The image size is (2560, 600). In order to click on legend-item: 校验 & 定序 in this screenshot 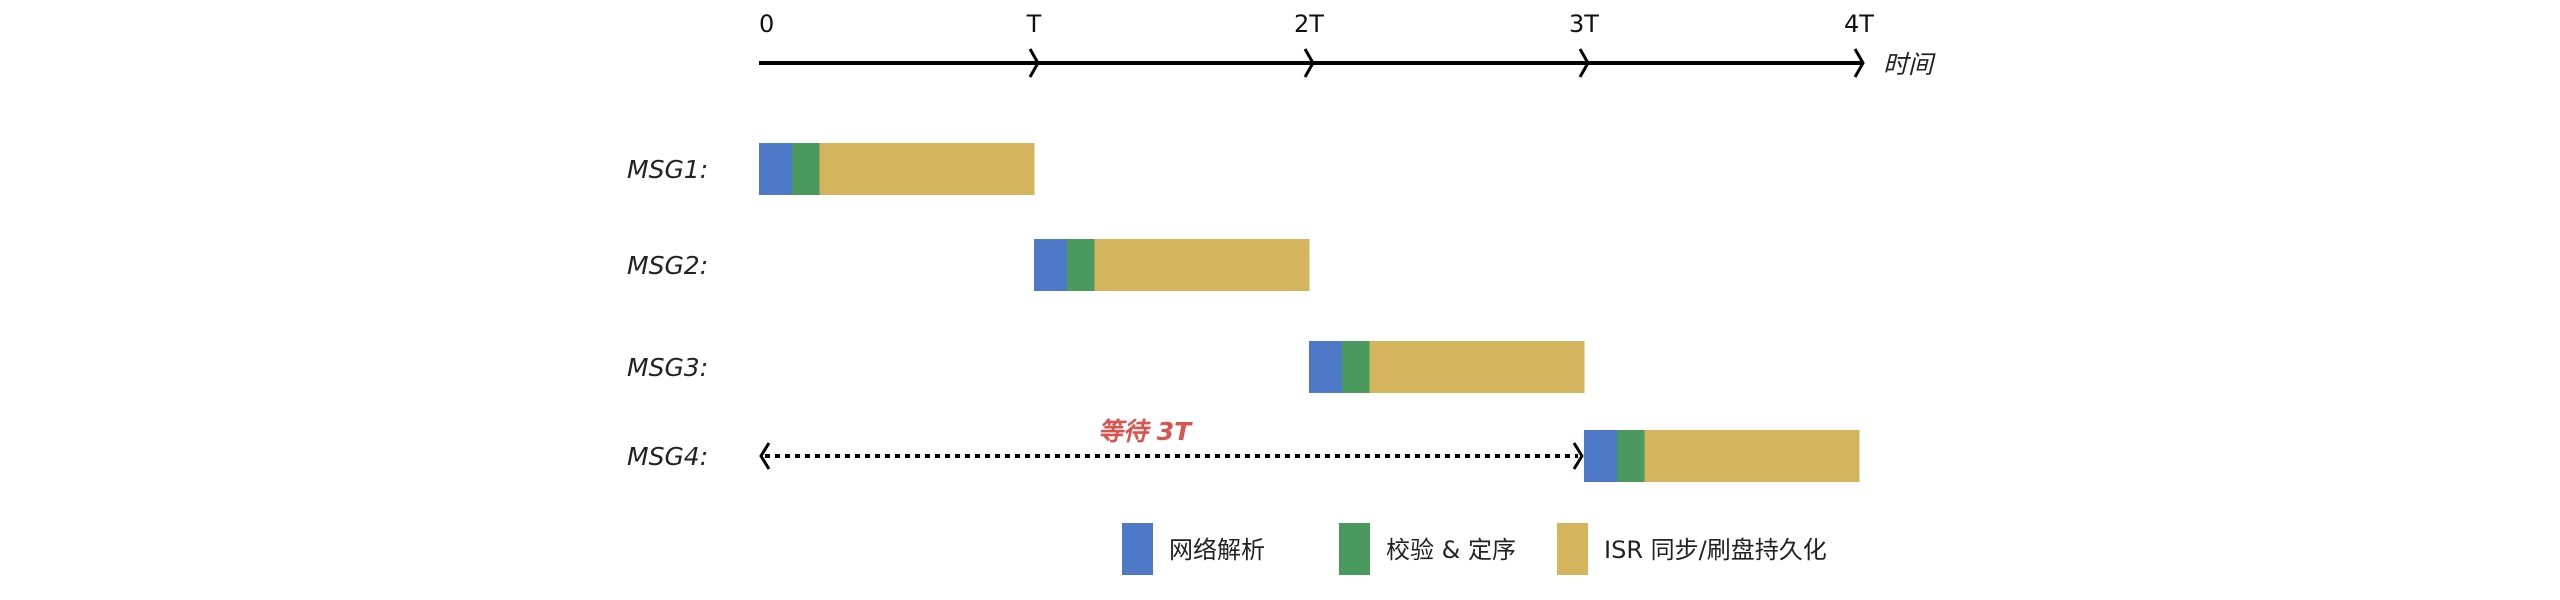, I will do `click(1427, 549)`.